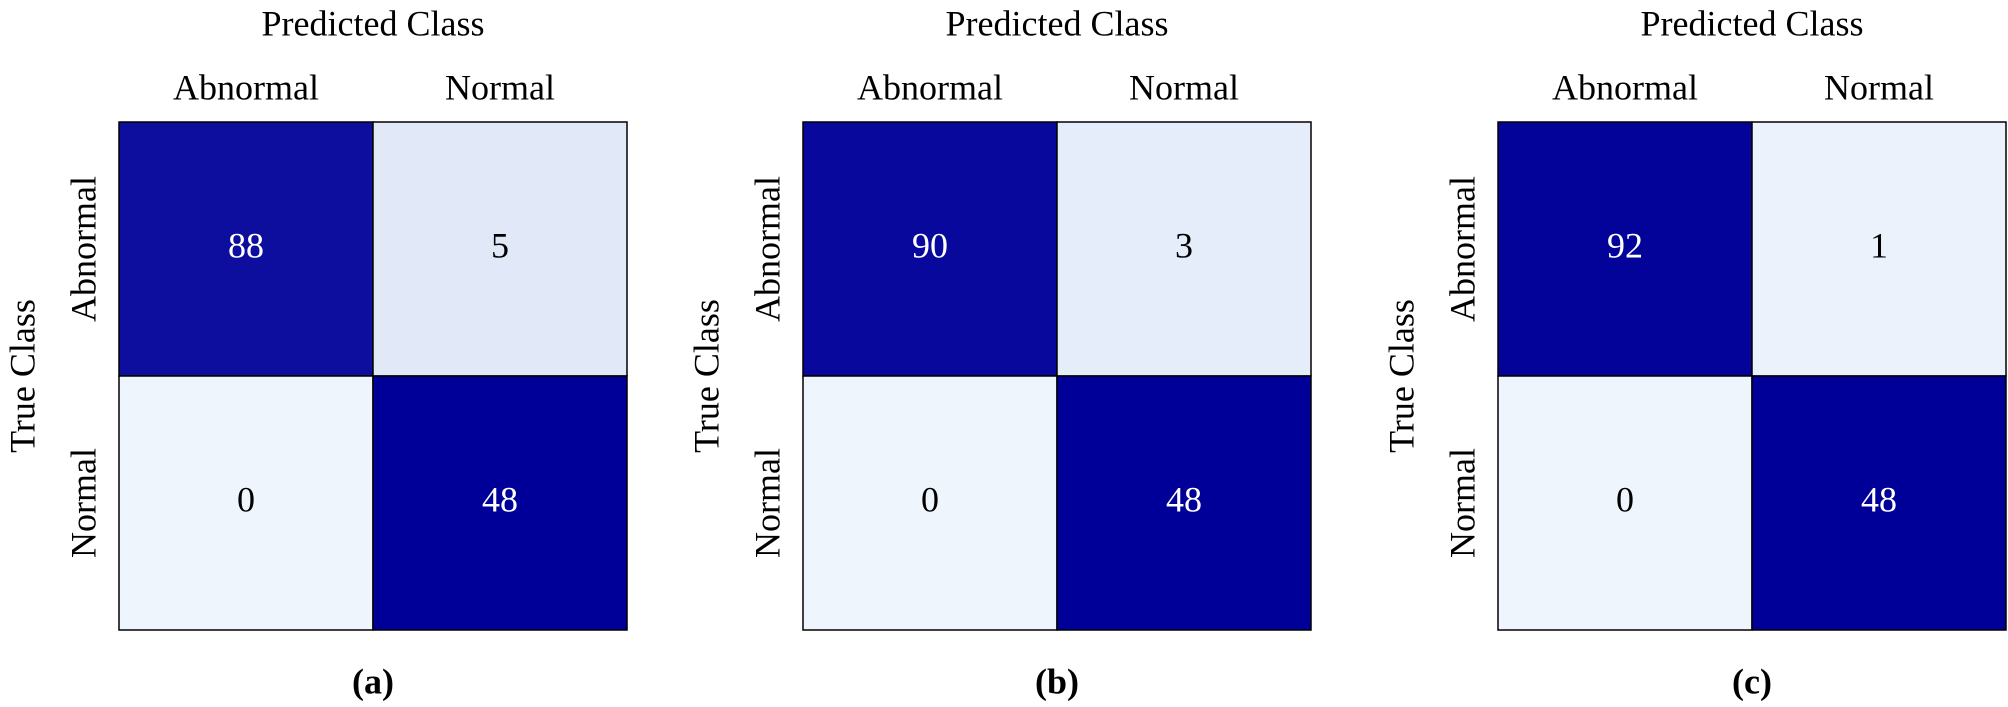  What do you see at coordinates (246, 245) in the screenshot?
I see `cell-value: 88` at bounding box center [246, 245].